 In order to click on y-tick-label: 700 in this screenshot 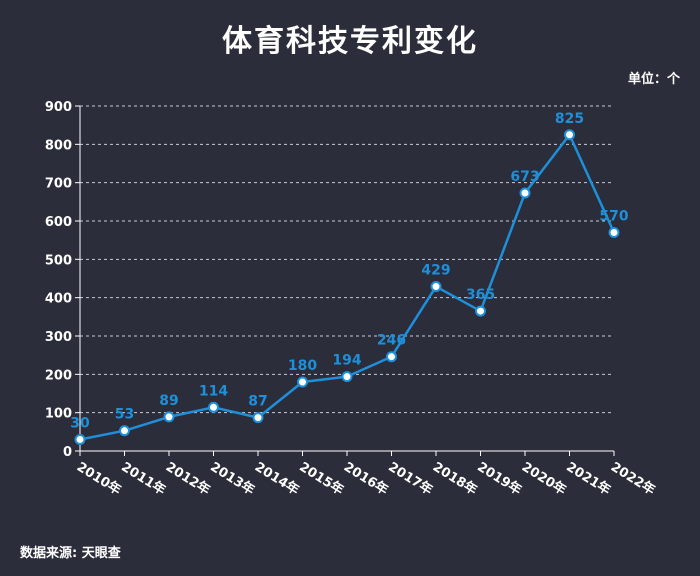, I will do `click(58, 184)`.